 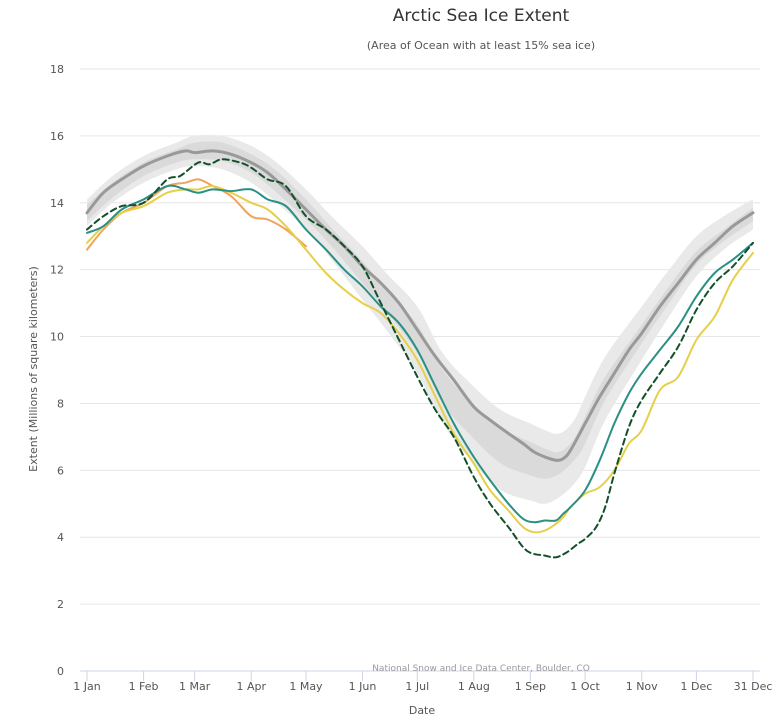 I want to click on y-axis-ticks: 0 2 4 6 8 10 12 14 16 18, so click(x=57, y=370).